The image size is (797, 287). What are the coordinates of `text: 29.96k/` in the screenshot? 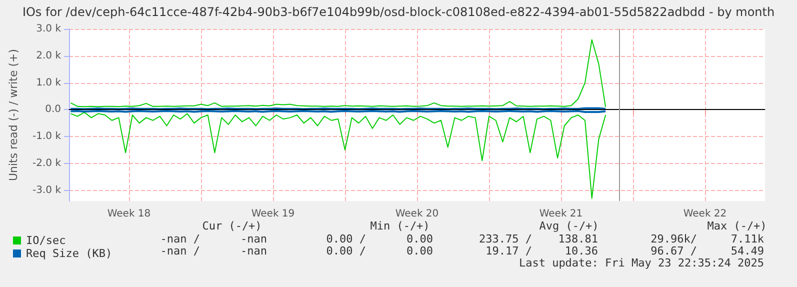 It's located at (673, 239).